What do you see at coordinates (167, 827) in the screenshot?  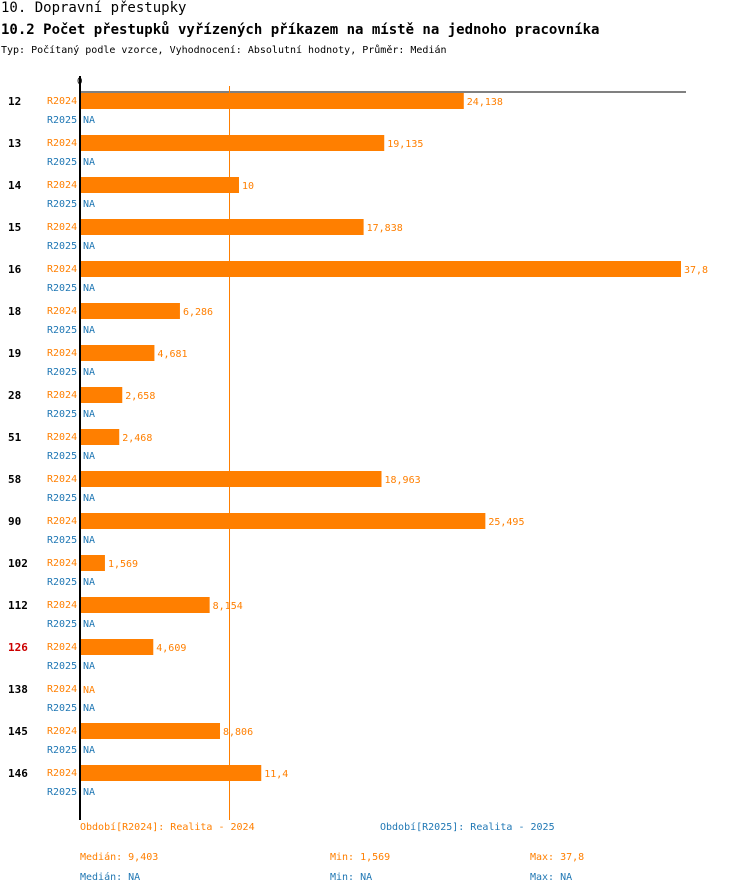 I see `legend-period-2024: Období[R2024]: Realita - 2024` at bounding box center [167, 827].